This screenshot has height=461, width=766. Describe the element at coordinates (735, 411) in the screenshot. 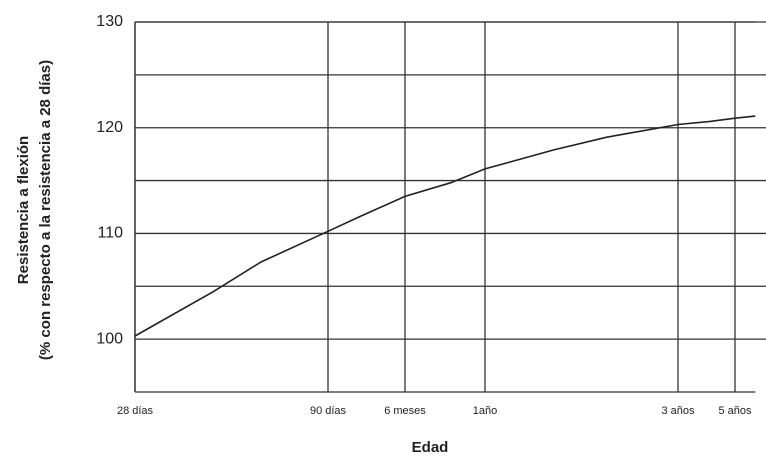

I see `x-tick-label: 5 años` at that location.